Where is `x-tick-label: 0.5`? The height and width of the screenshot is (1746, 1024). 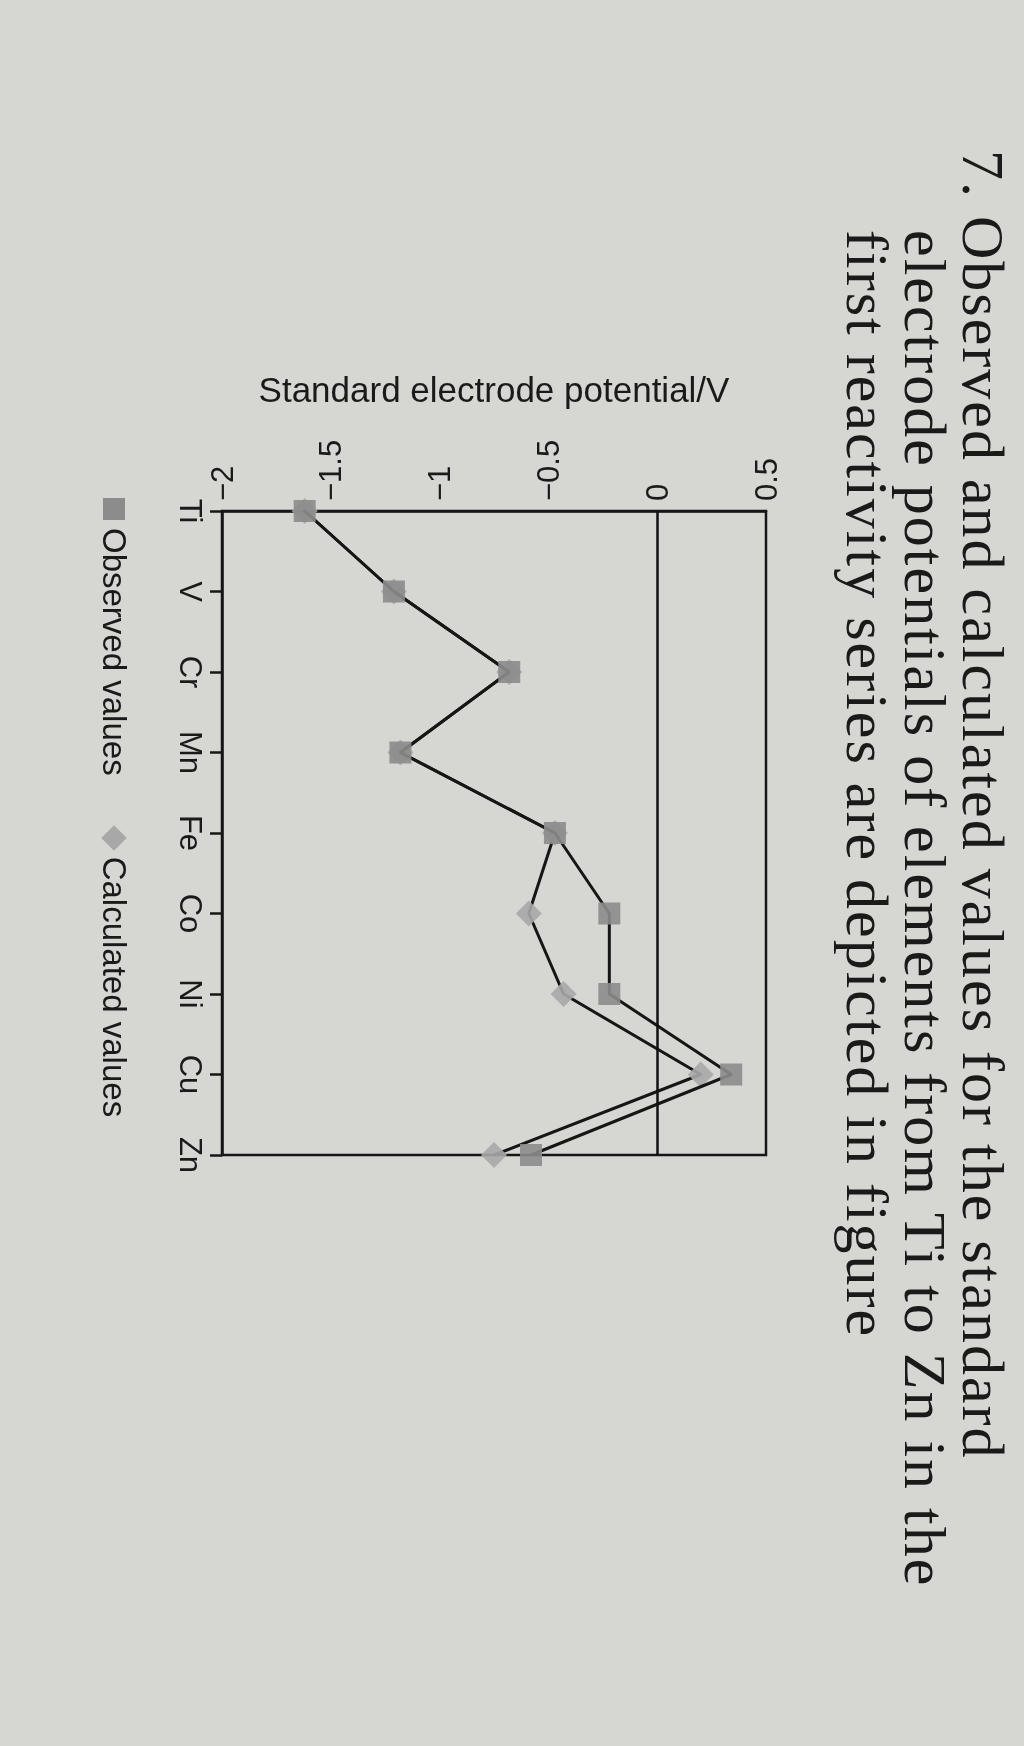 x-tick-label: 0.5 is located at coordinates (766, 479).